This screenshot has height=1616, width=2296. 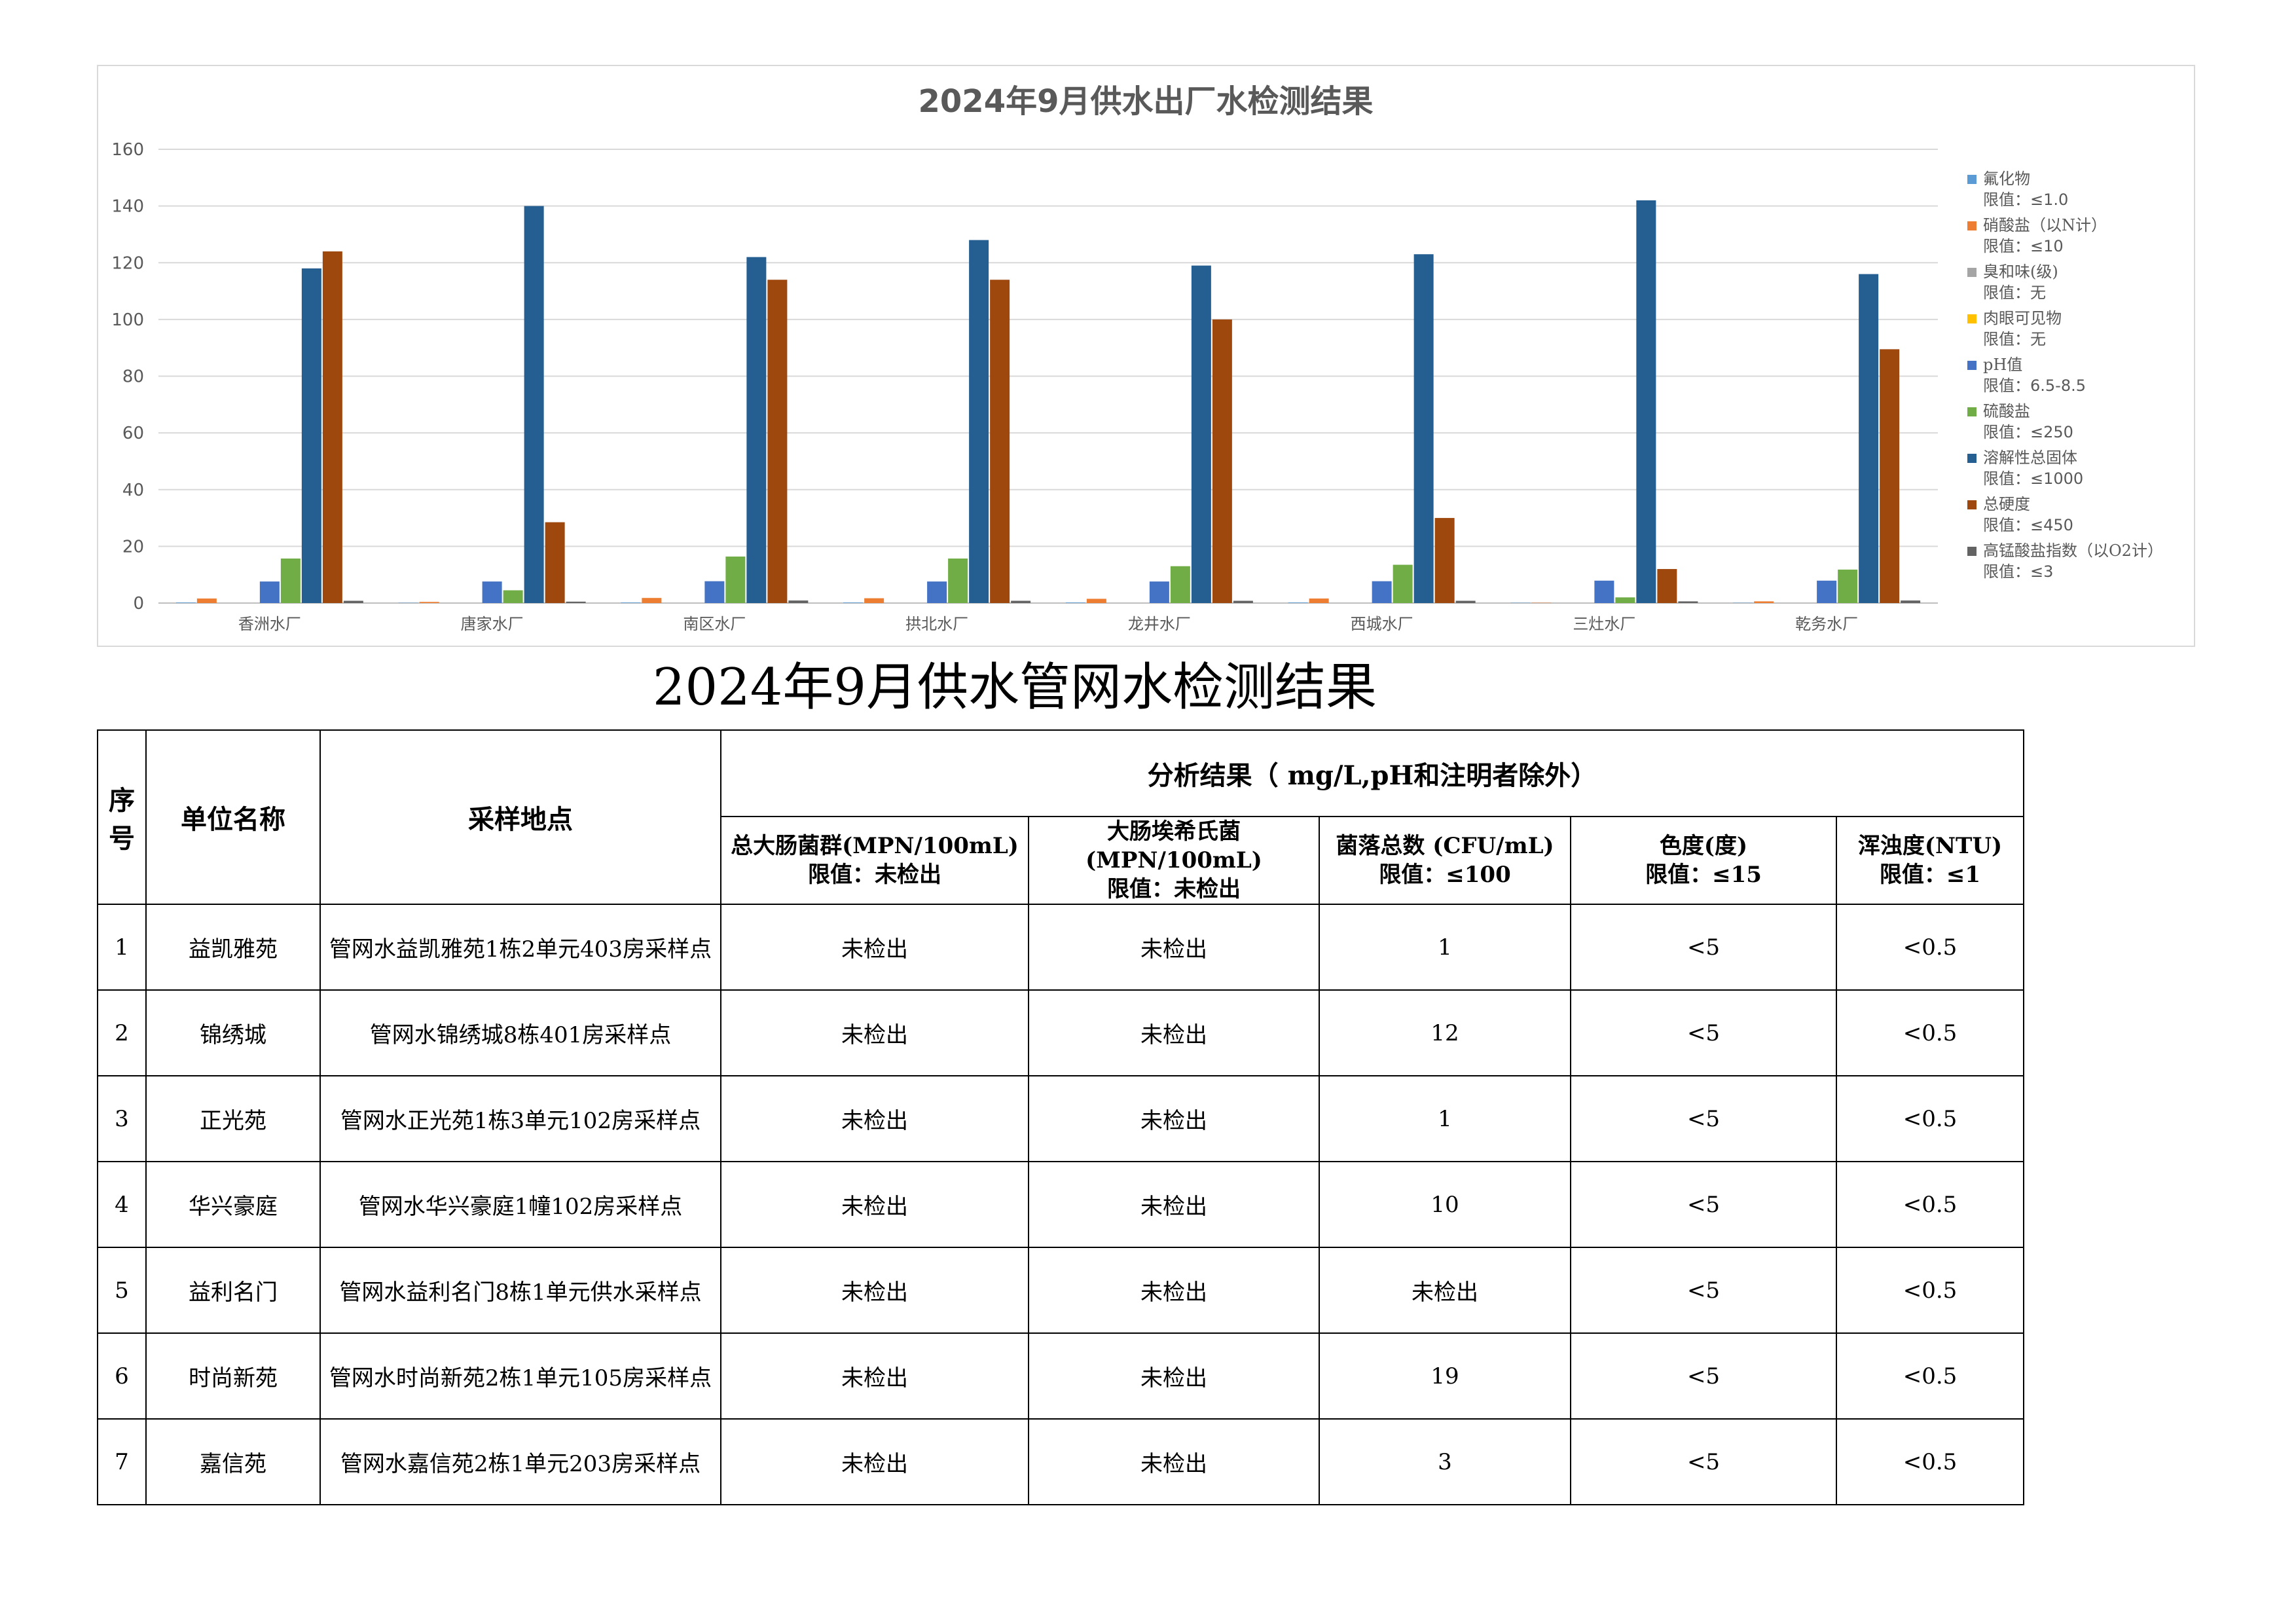 What do you see at coordinates (520, 947) in the screenshot?
I see `cell-site: 管网水益凯雅苑1栋2单元403房采样点` at bounding box center [520, 947].